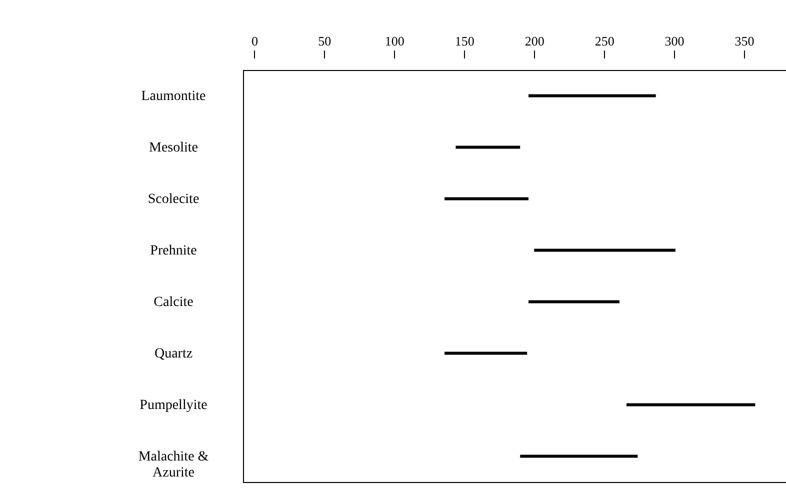 Image resolution: width=786 pixels, height=494 pixels. Describe the element at coordinates (174, 405) in the screenshot. I see `y-tick-label: Pumpellyite` at that location.